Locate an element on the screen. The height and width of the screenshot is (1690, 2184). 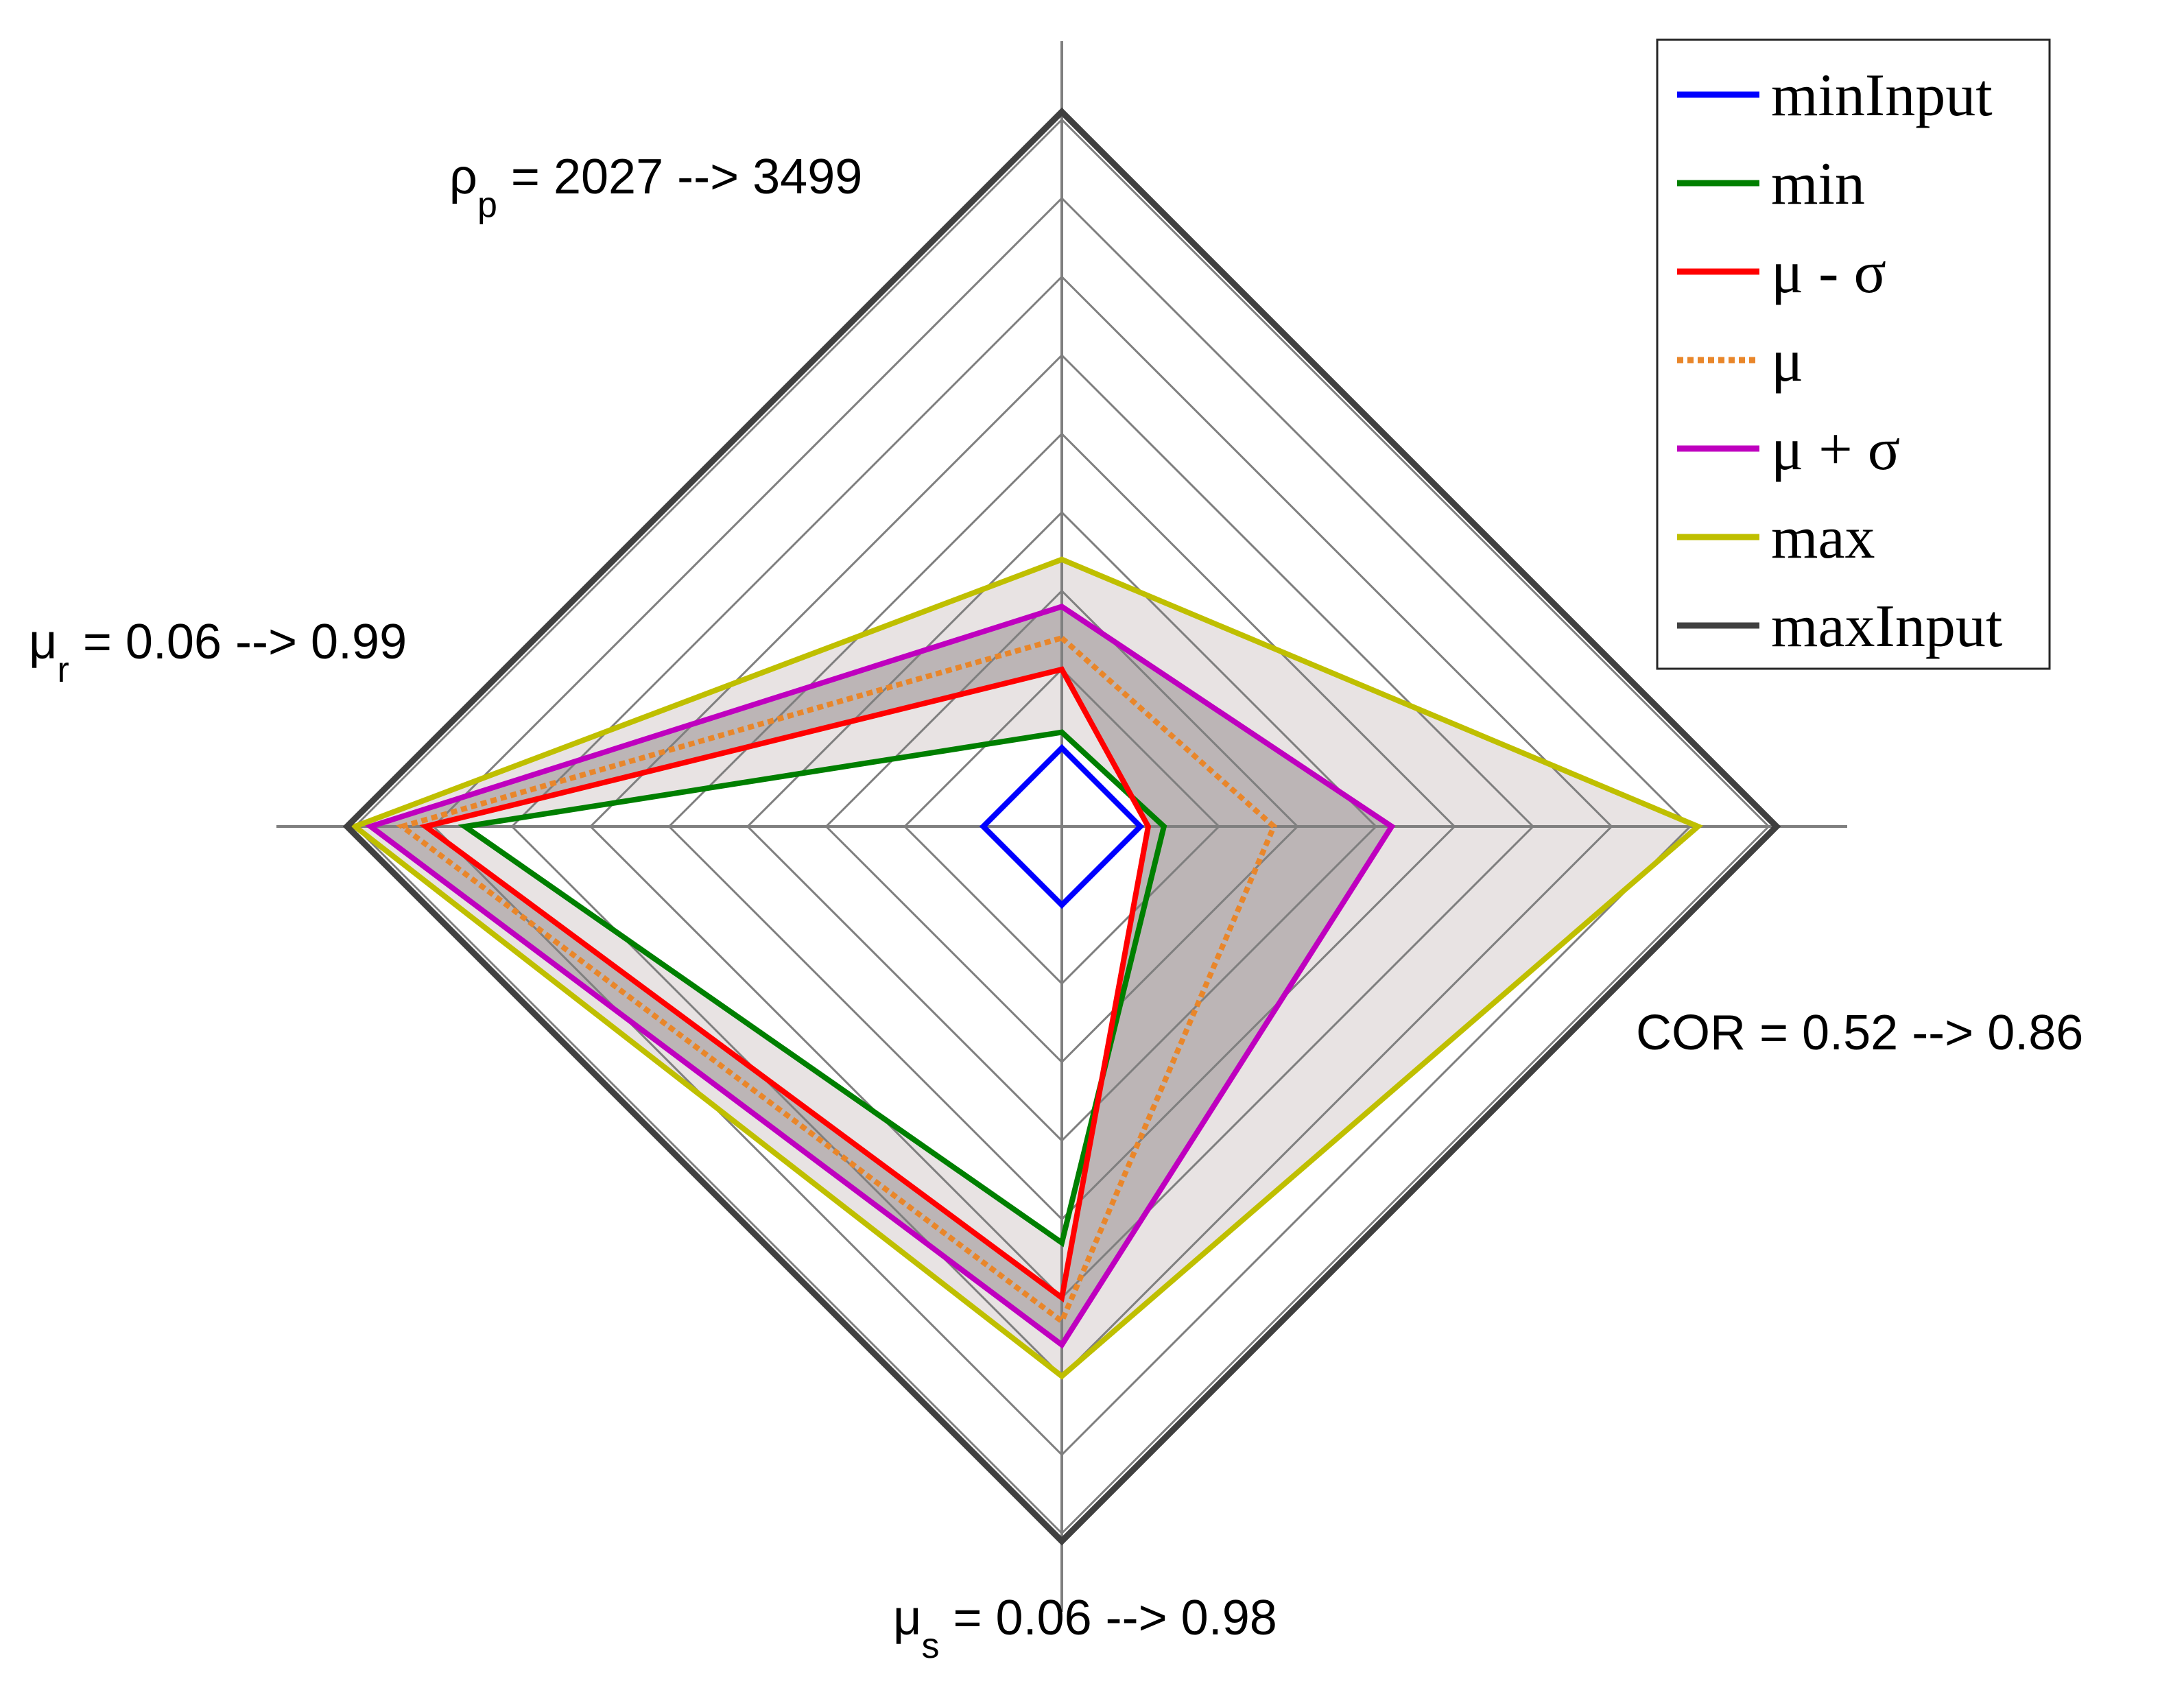
legend-label-5: max is located at coordinates (1823, 538).